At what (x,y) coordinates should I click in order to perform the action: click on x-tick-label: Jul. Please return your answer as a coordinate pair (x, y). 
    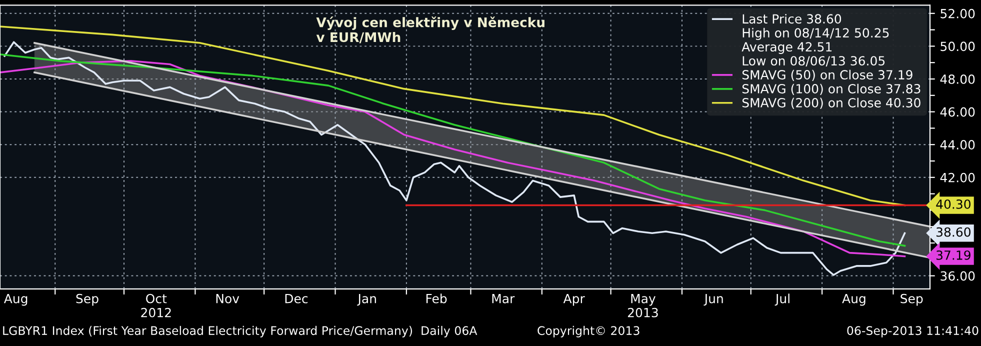
    Looking at the image, I should click on (782, 300).